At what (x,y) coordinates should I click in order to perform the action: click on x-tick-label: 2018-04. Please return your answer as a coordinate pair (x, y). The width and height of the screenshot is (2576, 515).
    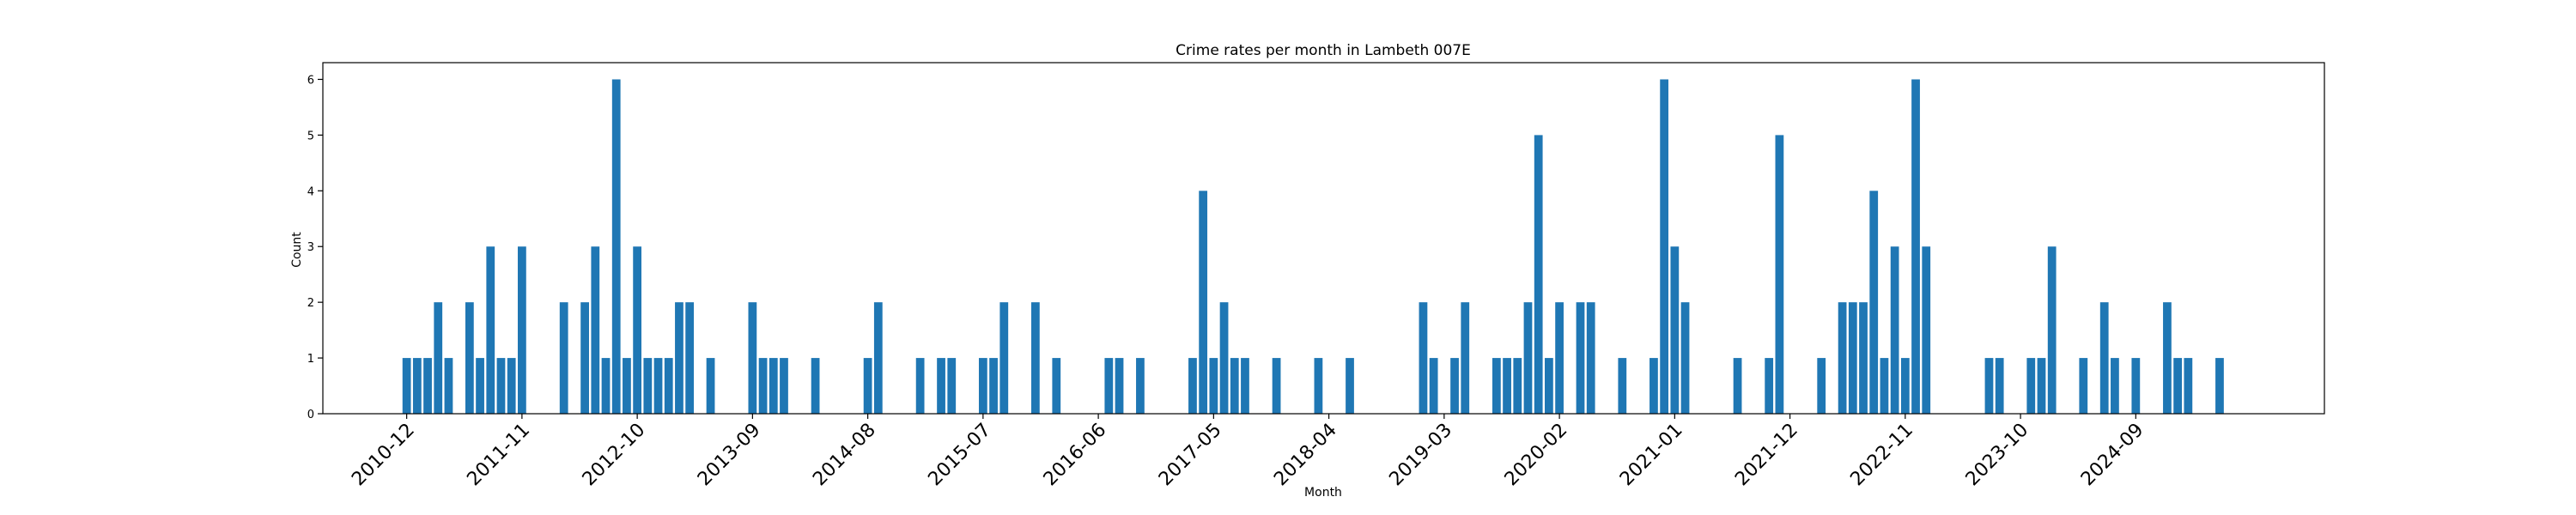
    Looking at the image, I should click on (1305, 455).